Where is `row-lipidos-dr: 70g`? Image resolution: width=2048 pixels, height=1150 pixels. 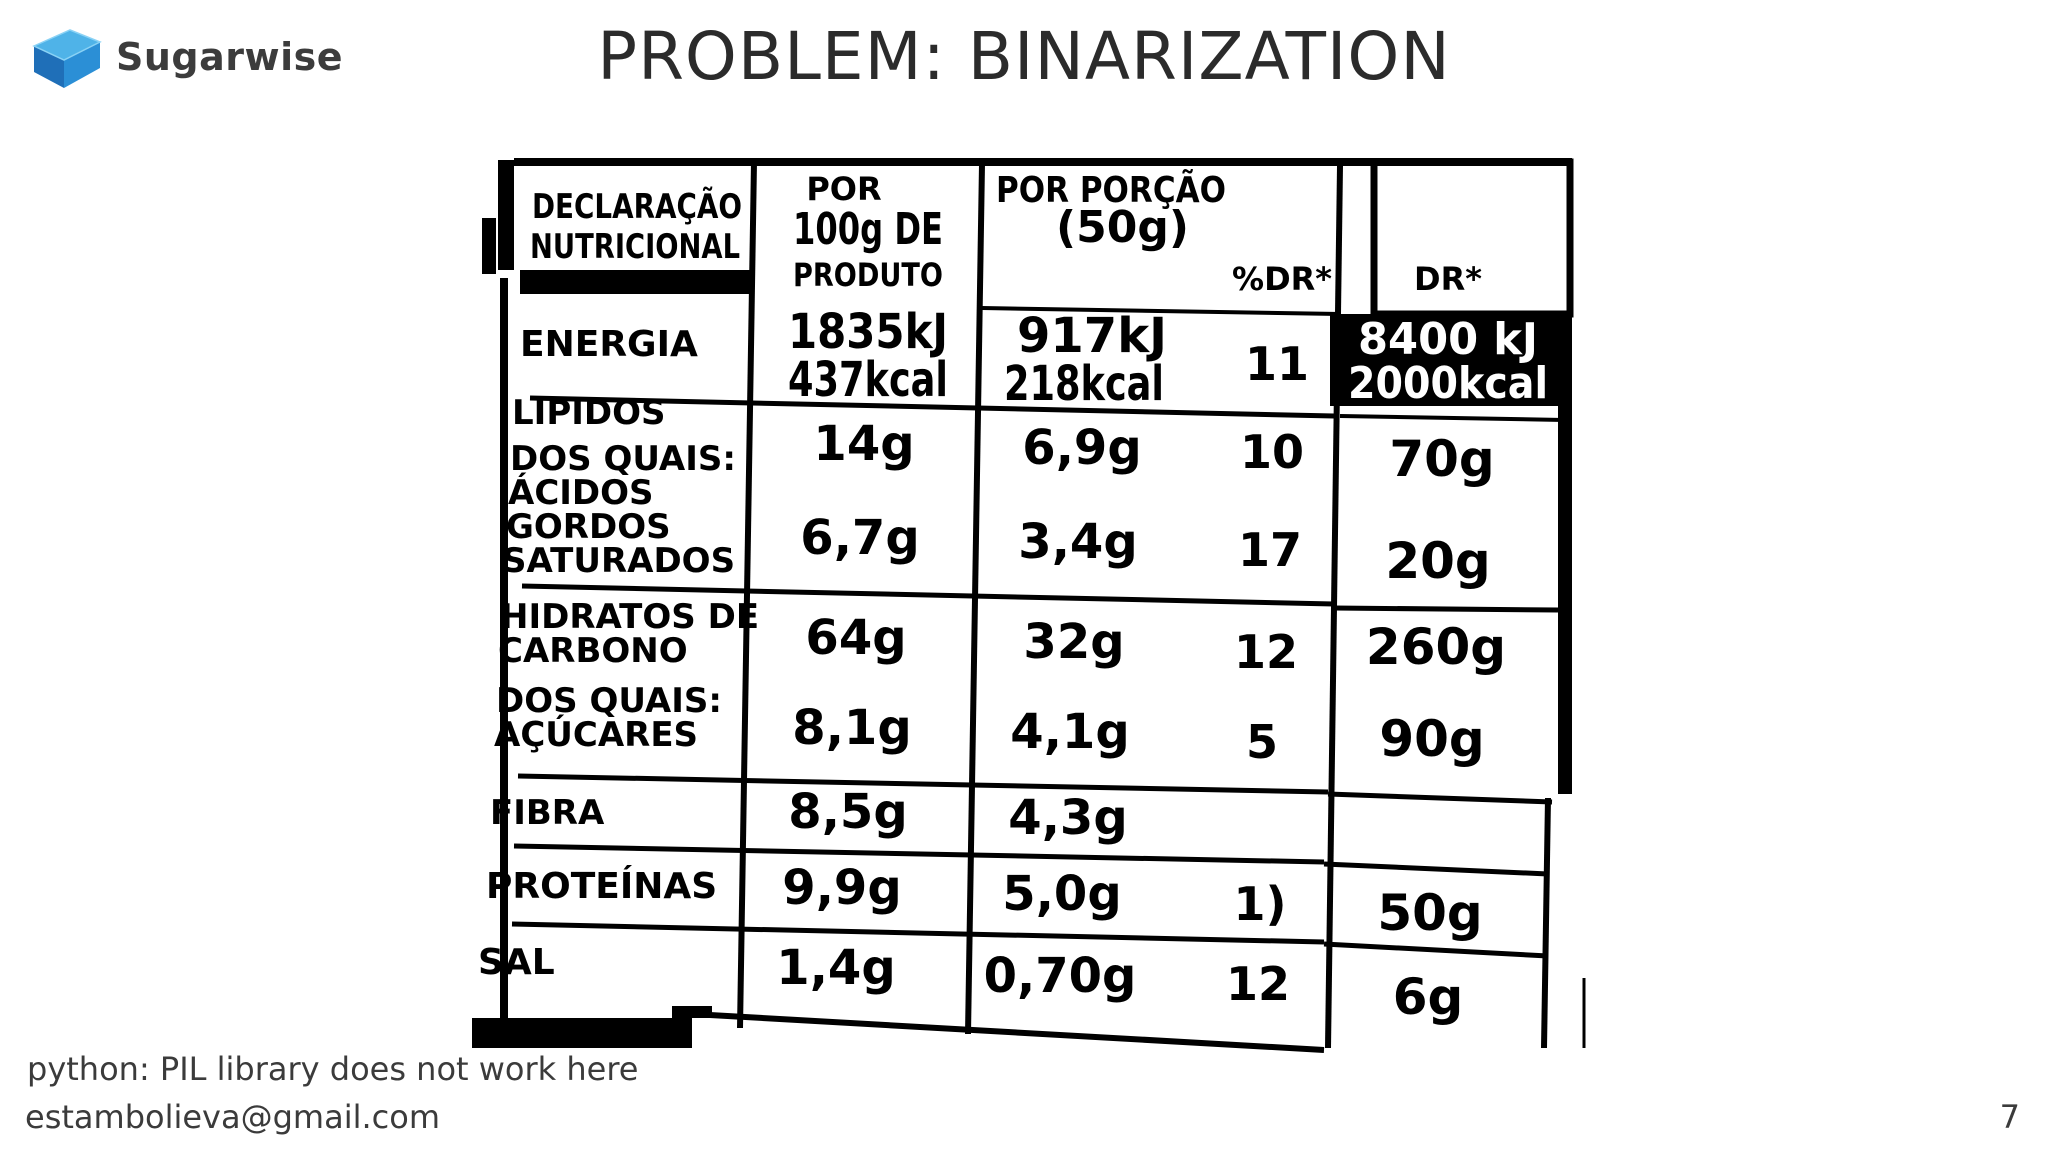
row-lipidos-dr: 70g is located at coordinates (1441, 459).